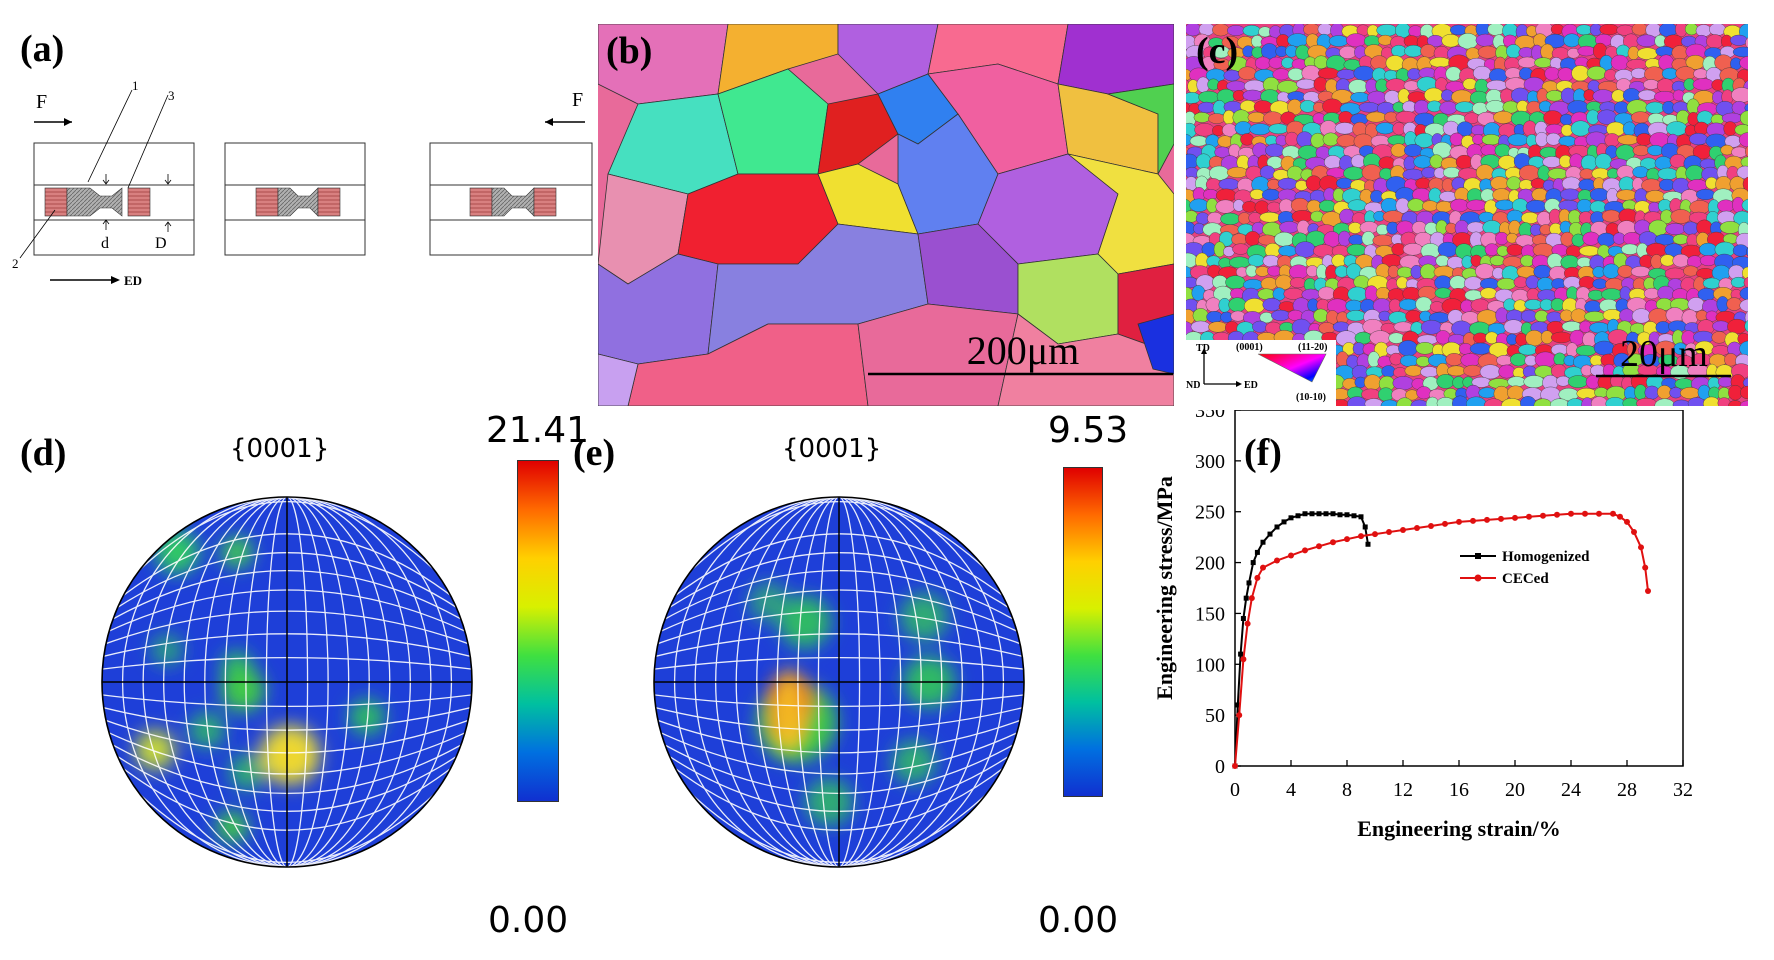  What do you see at coordinates (43, 453) in the screenshot?
I see `panel-d-label: (d)` at bounding box center [43, 453].